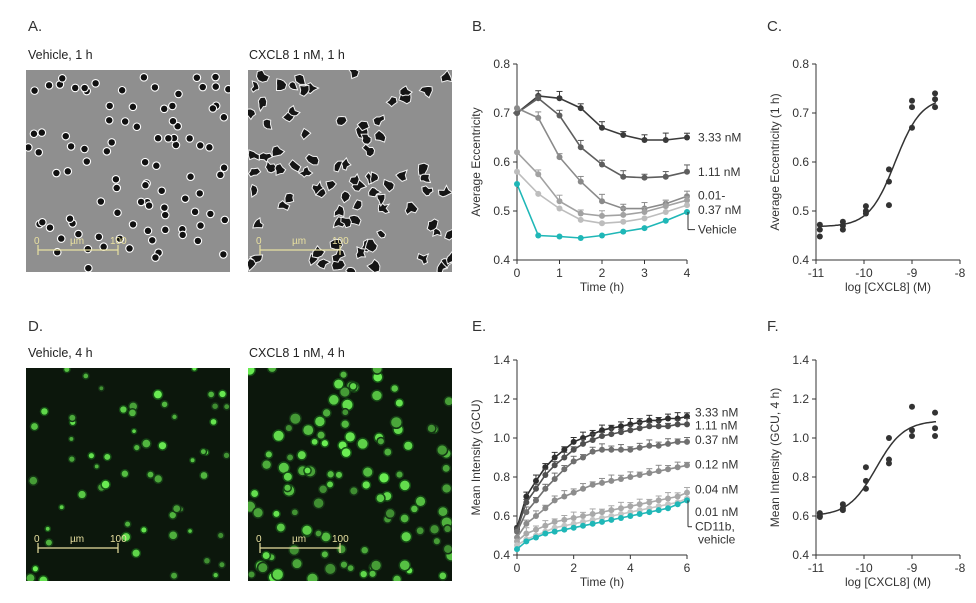 Image resolution: width=976 pixels, height=603 pixels. What do you see at coordinates (716, 413) in the screenshot?
I see `series-label: 3.33 nM` at bounding box center [716, 413].